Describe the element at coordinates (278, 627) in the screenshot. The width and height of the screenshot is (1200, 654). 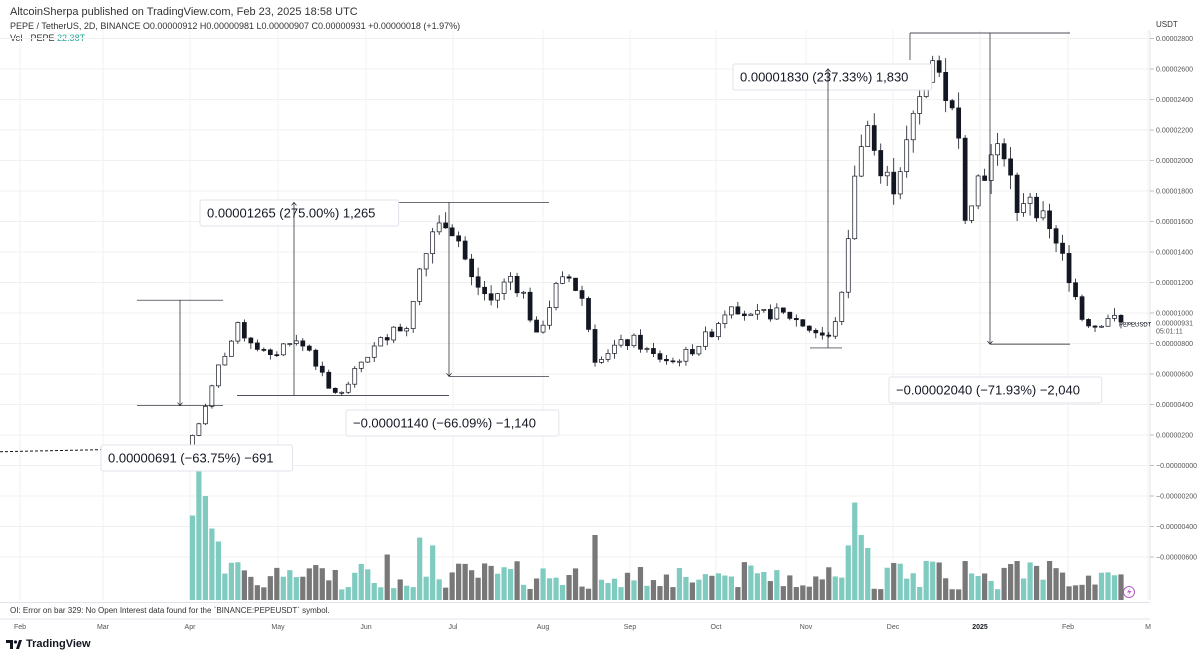
I see `month-label: May` at that location.